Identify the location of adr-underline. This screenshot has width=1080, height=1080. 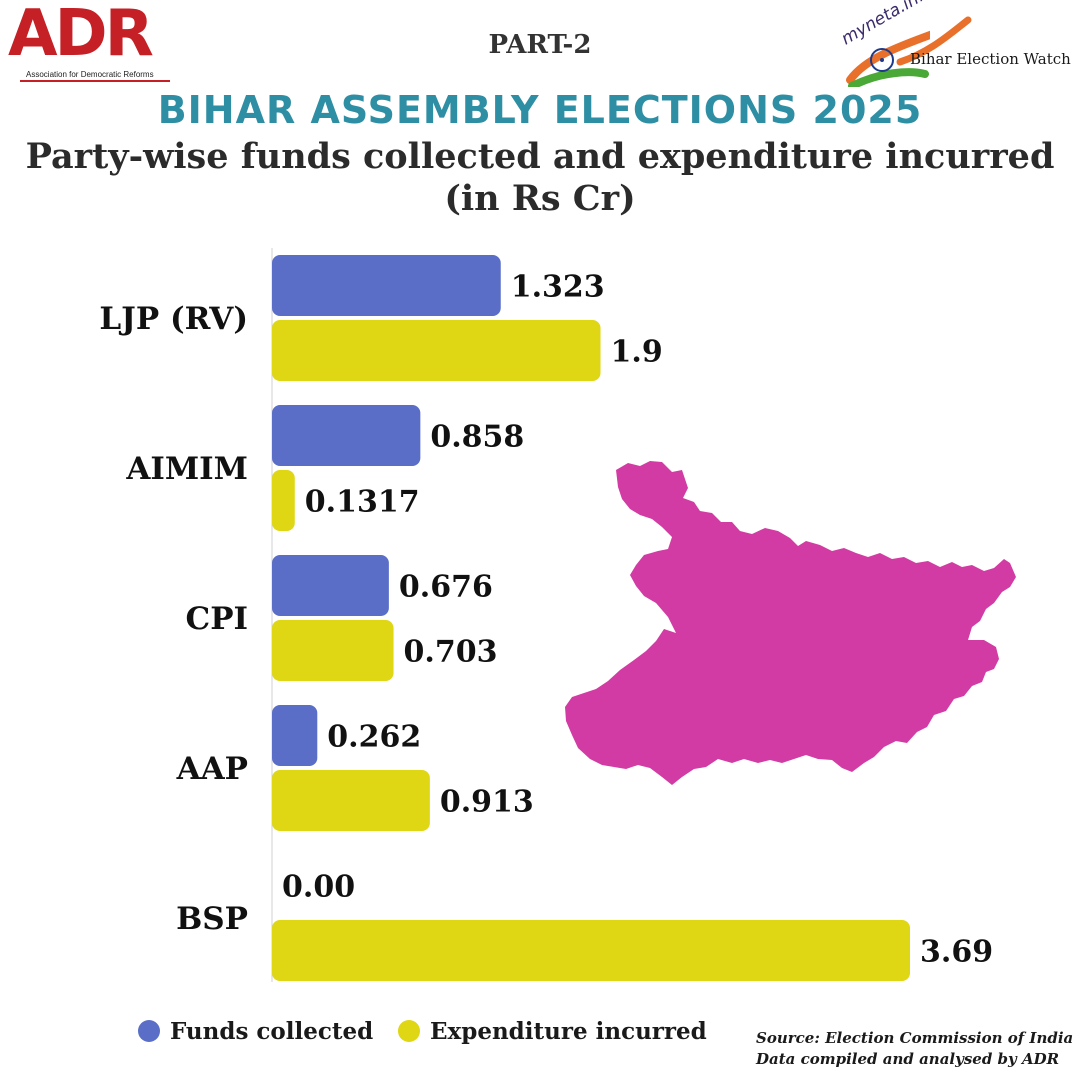
(95, 81).